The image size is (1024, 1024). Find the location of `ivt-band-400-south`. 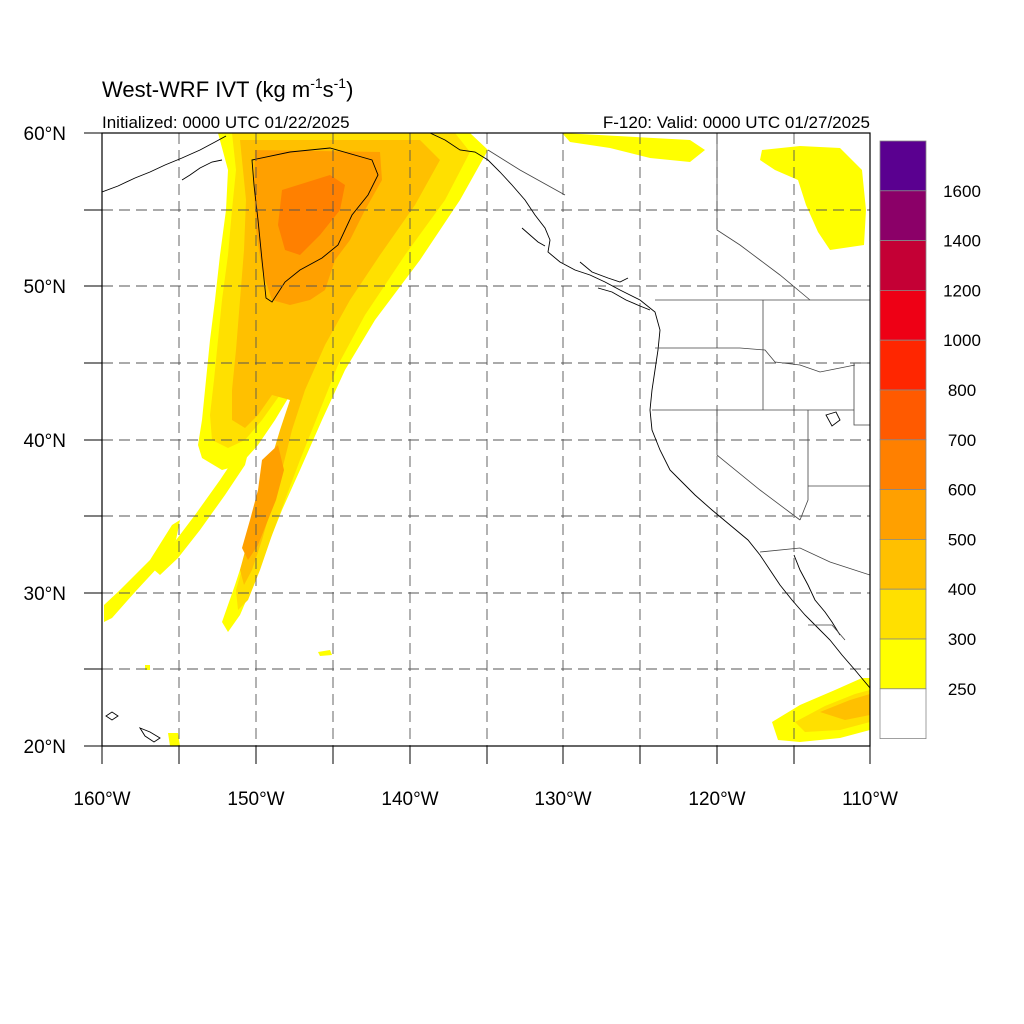

ivt-band-400-south is located at coordinates (845, 707).